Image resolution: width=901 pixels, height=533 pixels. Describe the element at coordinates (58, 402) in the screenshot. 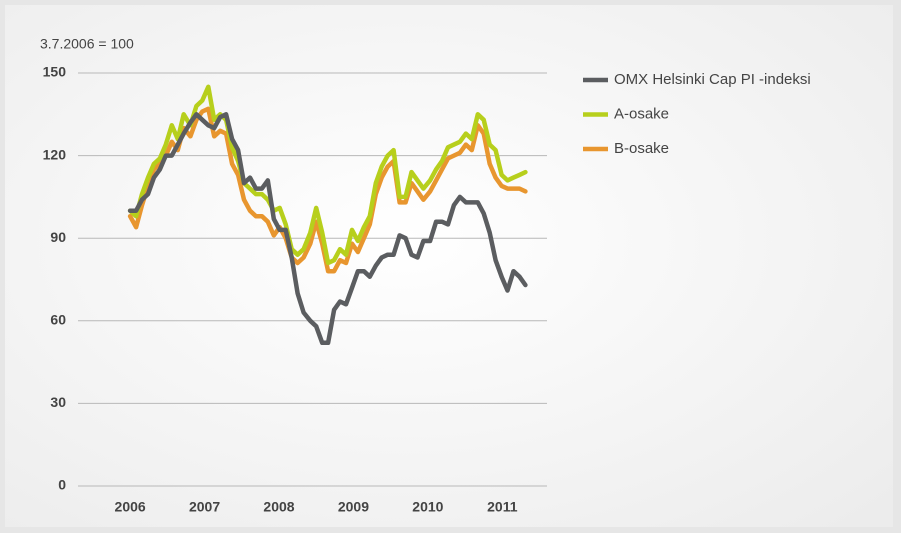

I see `y-tick-label: 30` at that location.